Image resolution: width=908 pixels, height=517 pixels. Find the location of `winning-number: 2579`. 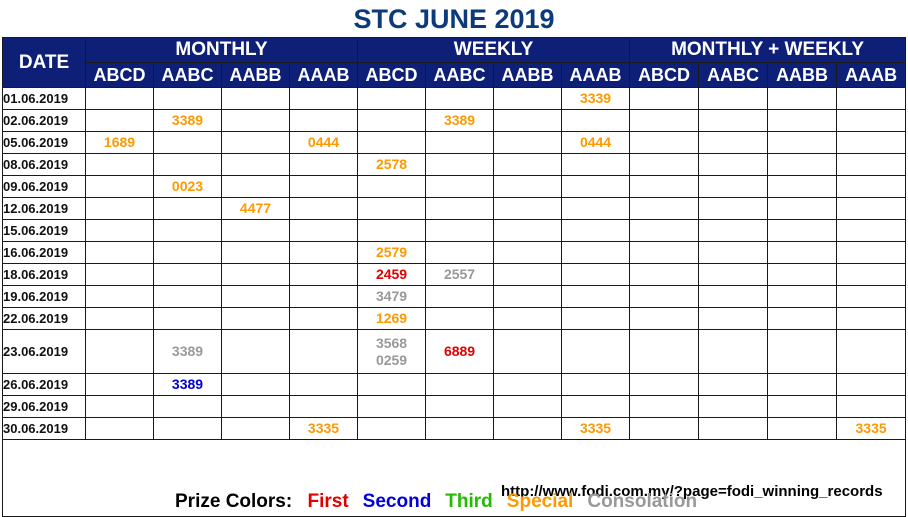

winning-number: 2579 is located at coordinates (391, 252).